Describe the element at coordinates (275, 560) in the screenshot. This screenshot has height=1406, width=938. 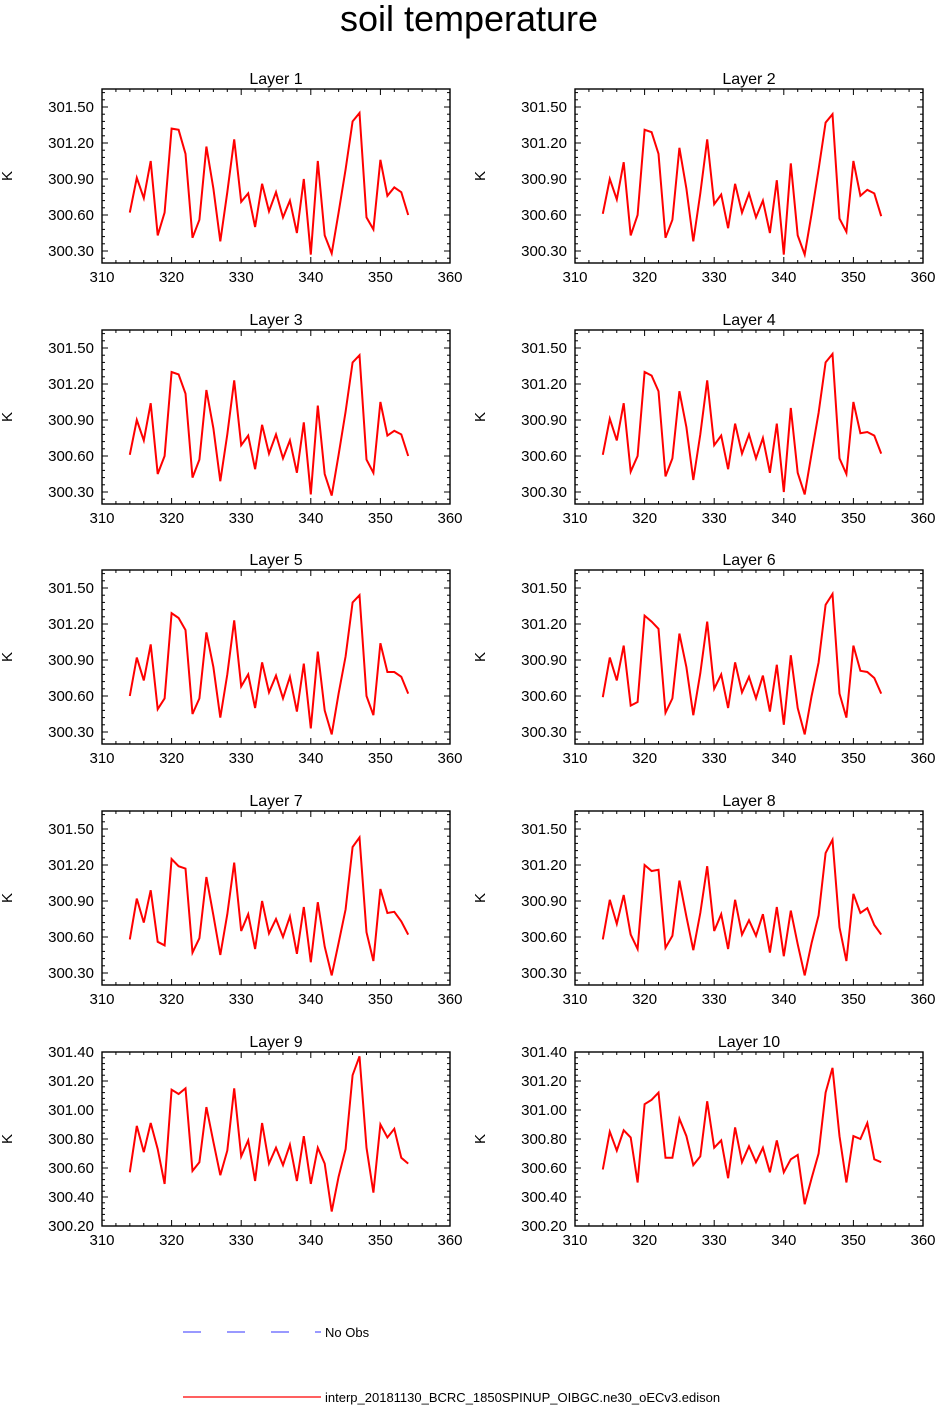
I see `panel-title: Layer 5` at that location.